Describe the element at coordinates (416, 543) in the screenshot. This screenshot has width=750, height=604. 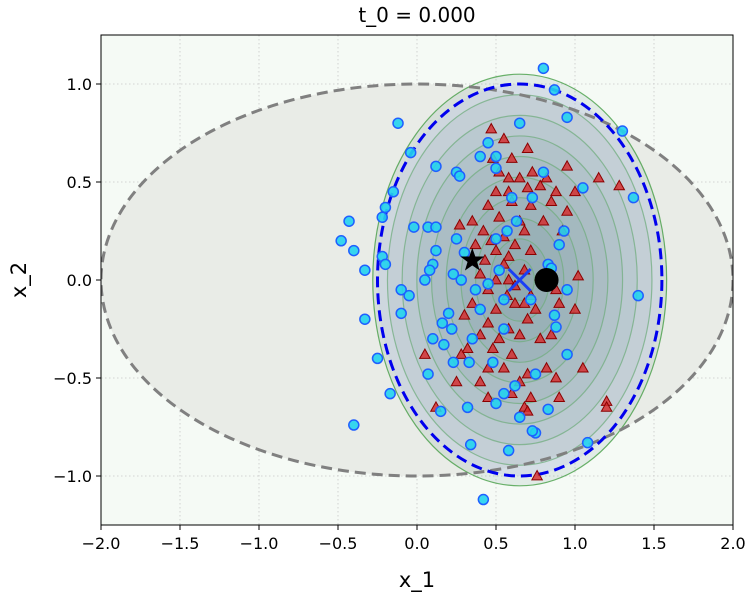
I see `x-tick-label: 0.0` at that location.